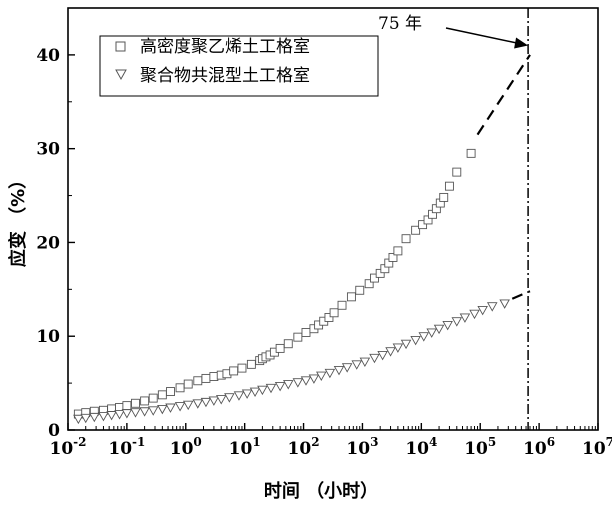 The height and width of the screenshot is (505, 612). Describe the element at coordinates (330, 441) in the screenshot. I see `x-axis-ticks: 10⁻² 10⁻¹ 10⁰ 10¹ 10² 10³ 10⁴ 10⁵ 10⁶ 10⁷` at that location.